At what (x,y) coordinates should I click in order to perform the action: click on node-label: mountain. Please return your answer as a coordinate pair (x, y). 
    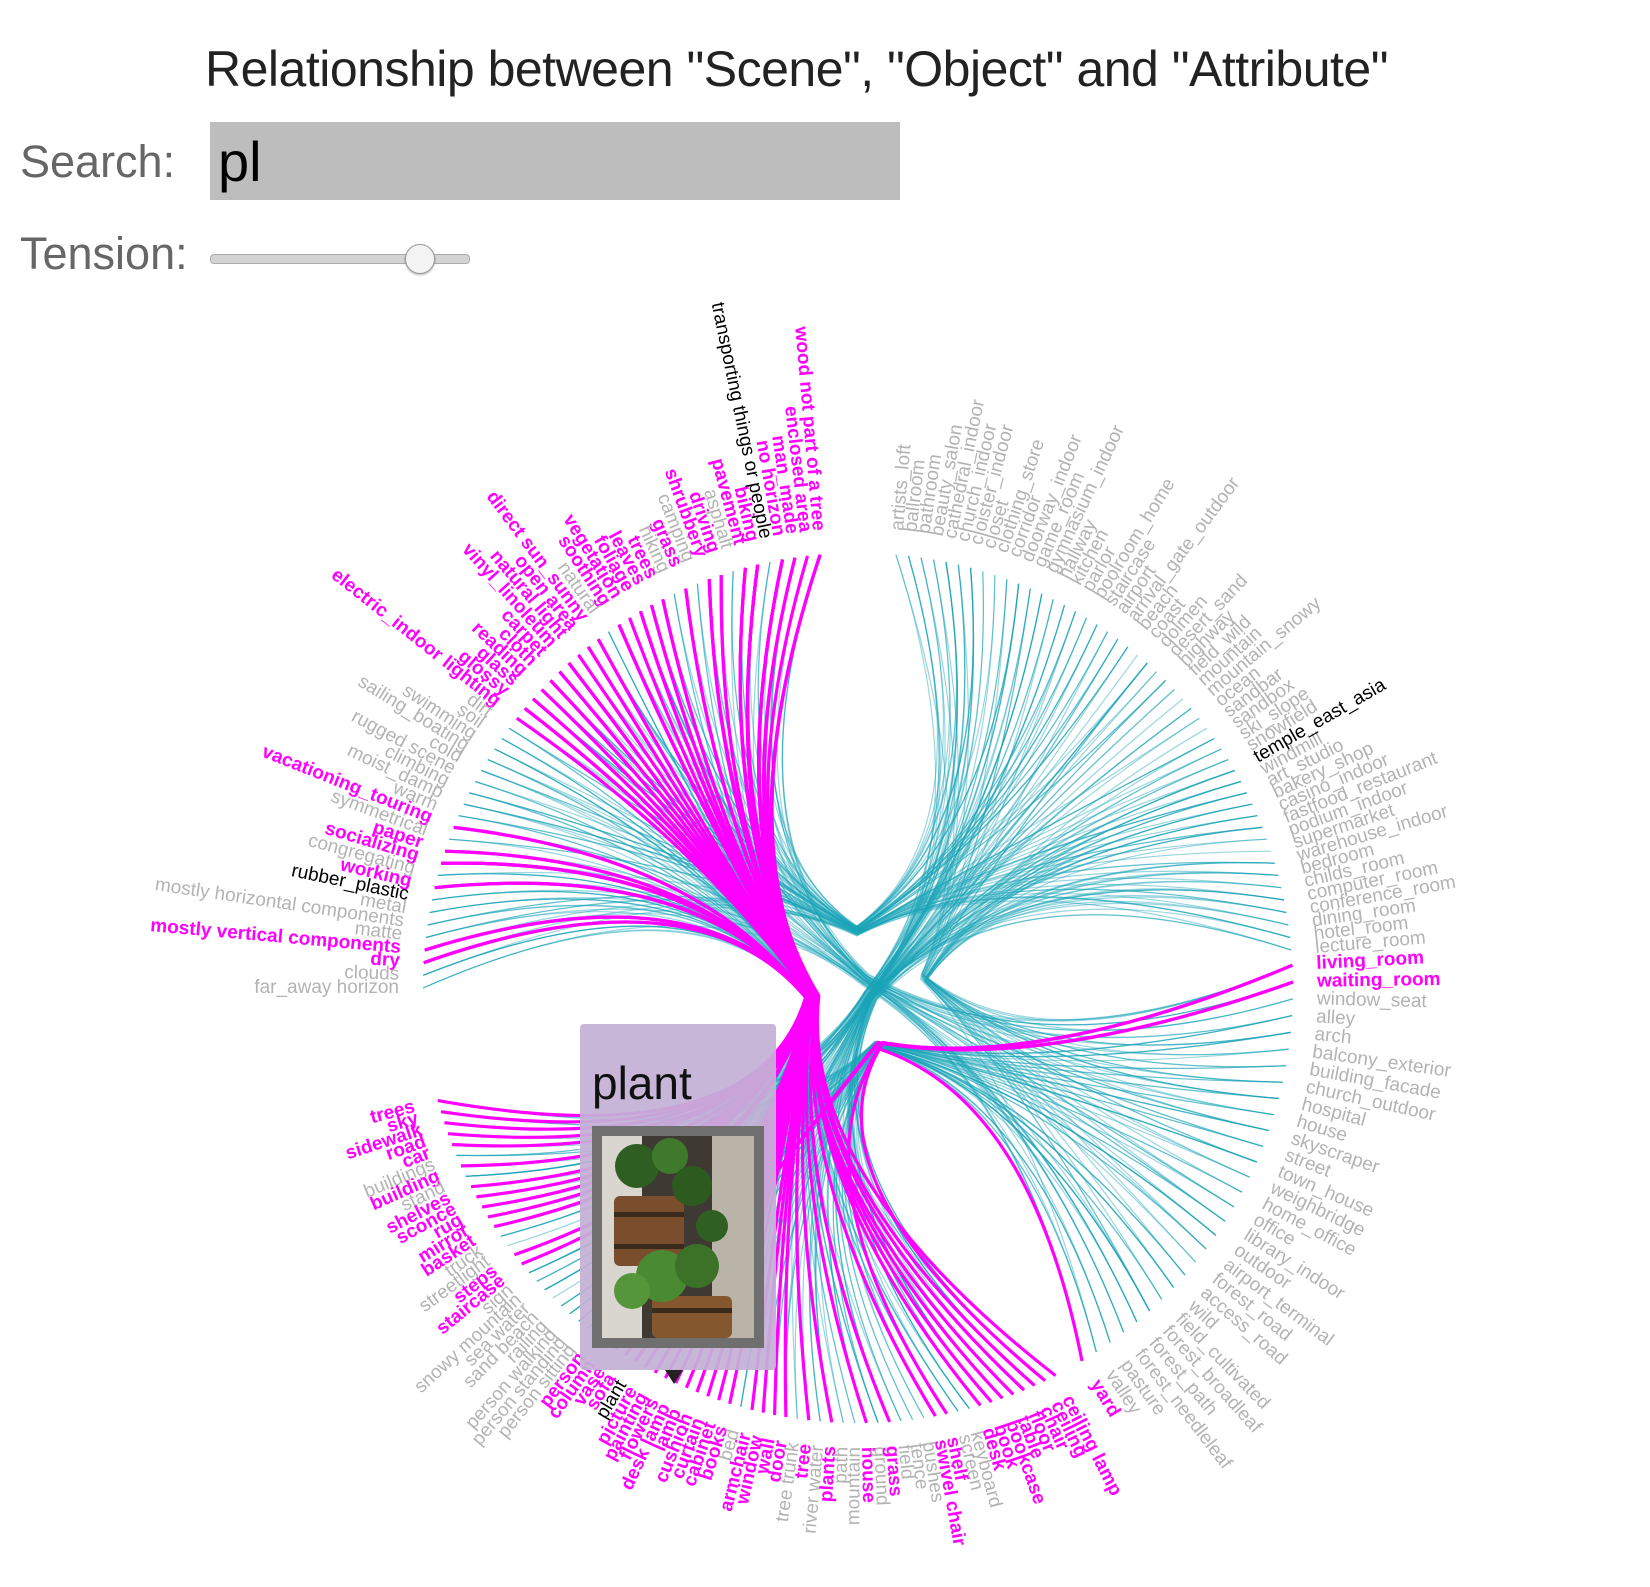
    Looking at the image, I should click on (854, 1486).